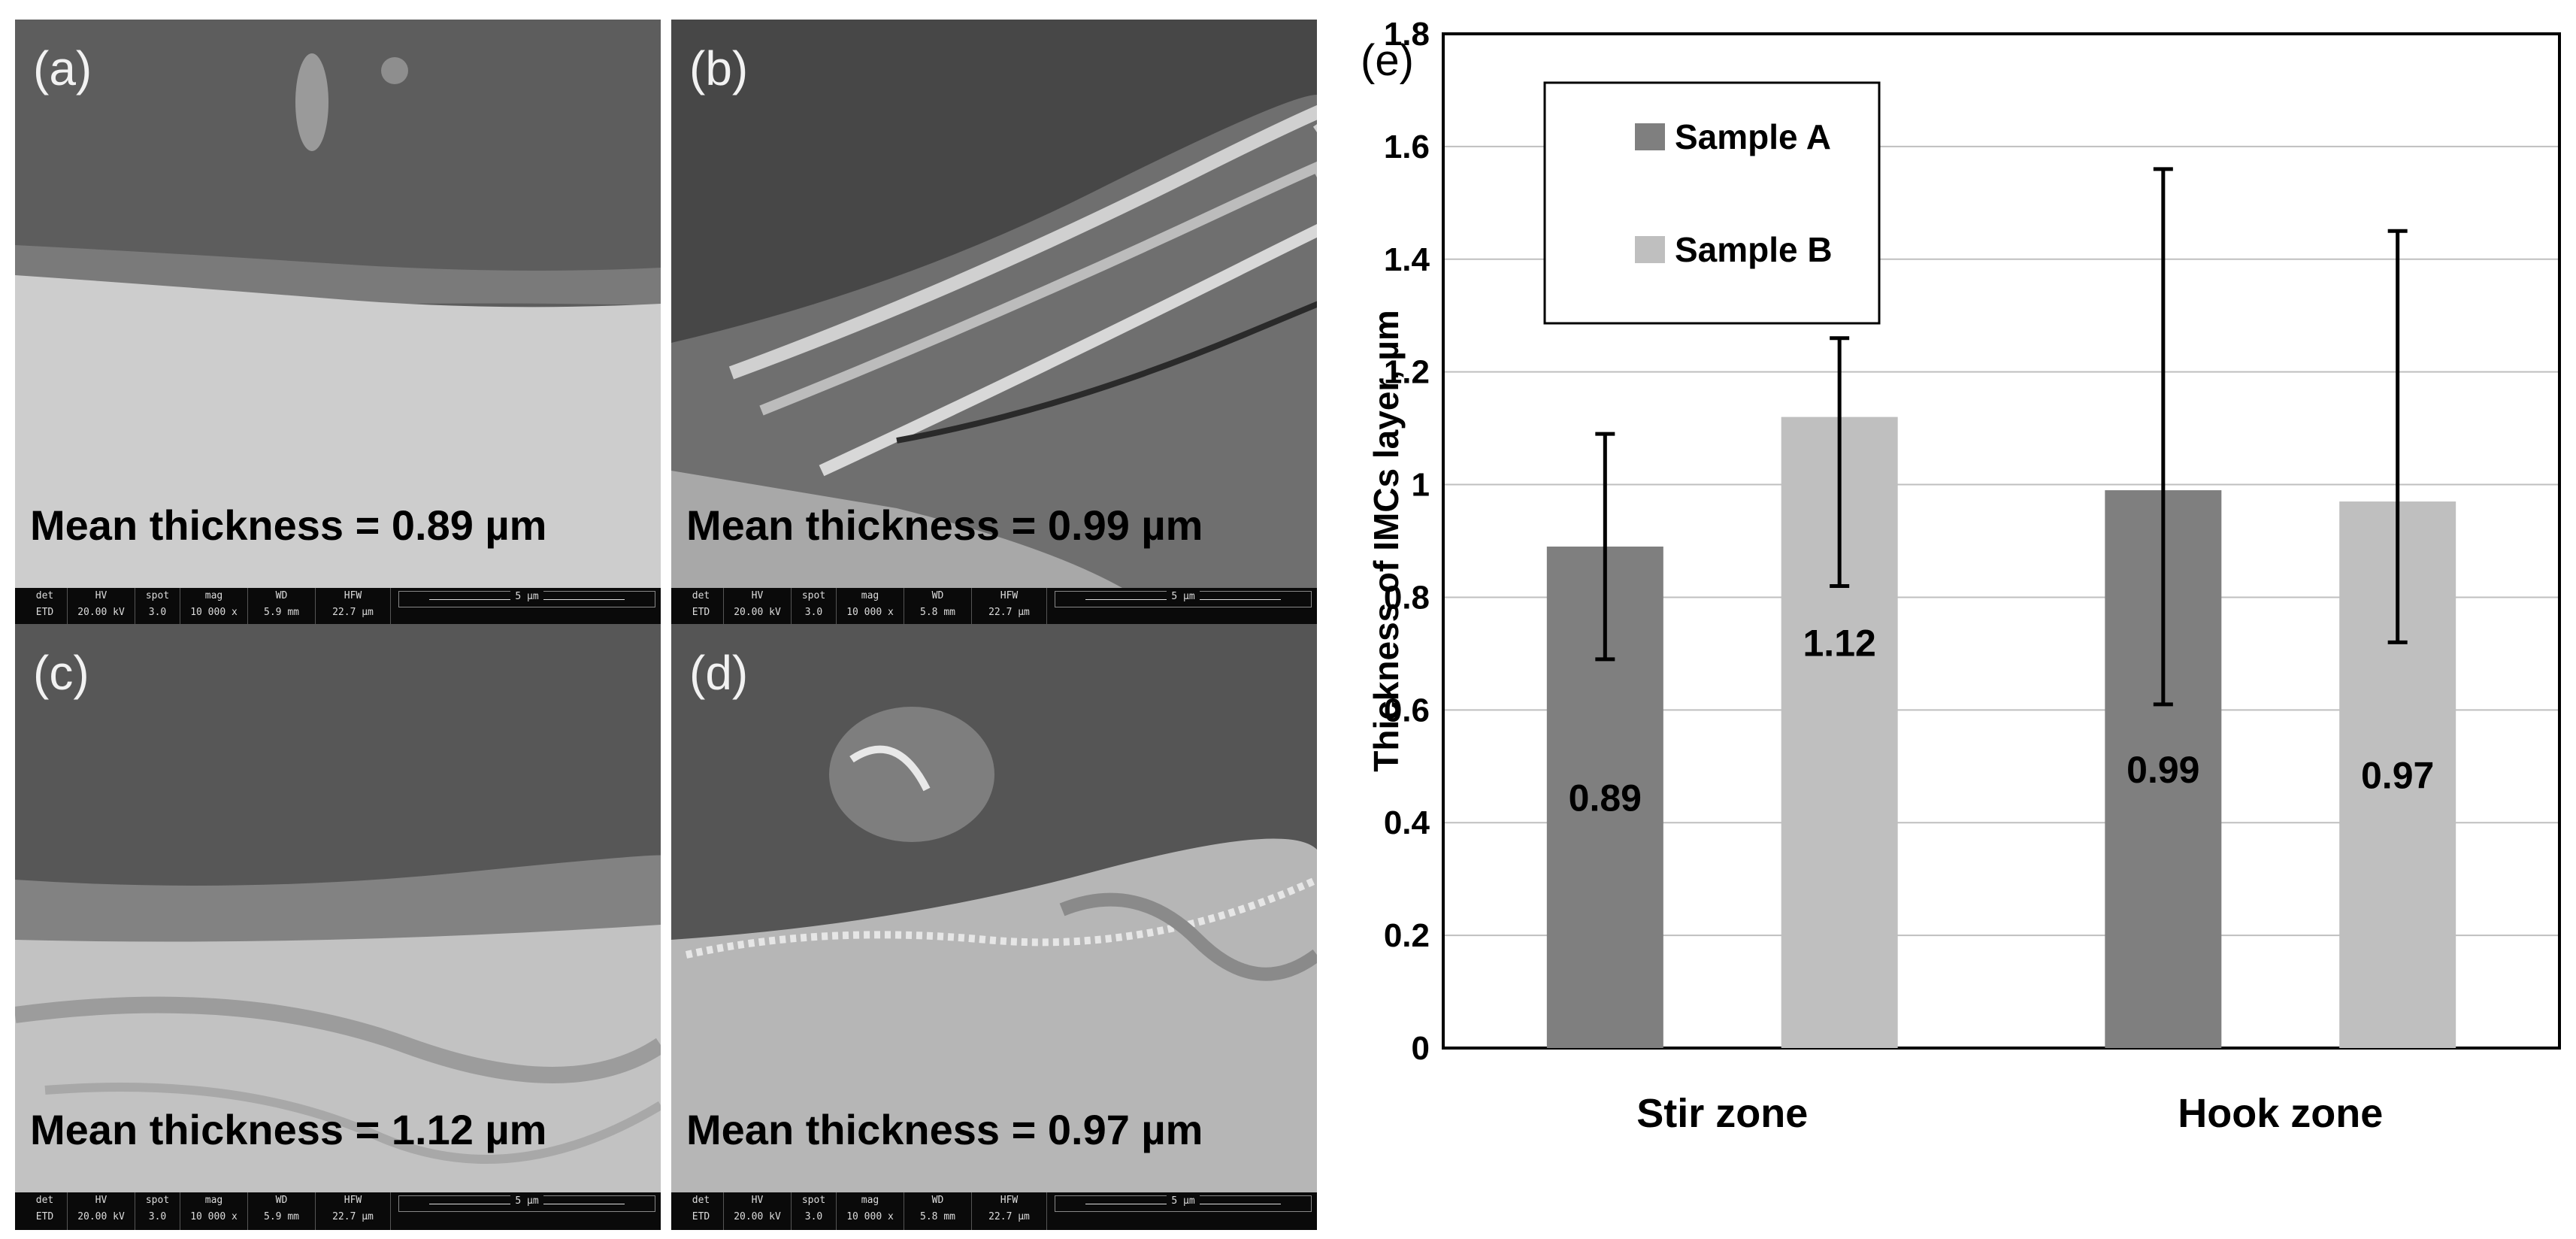 The image size is (2576, 1239). I want to click on y-tick-label: 0.4, so click(1407, 822).